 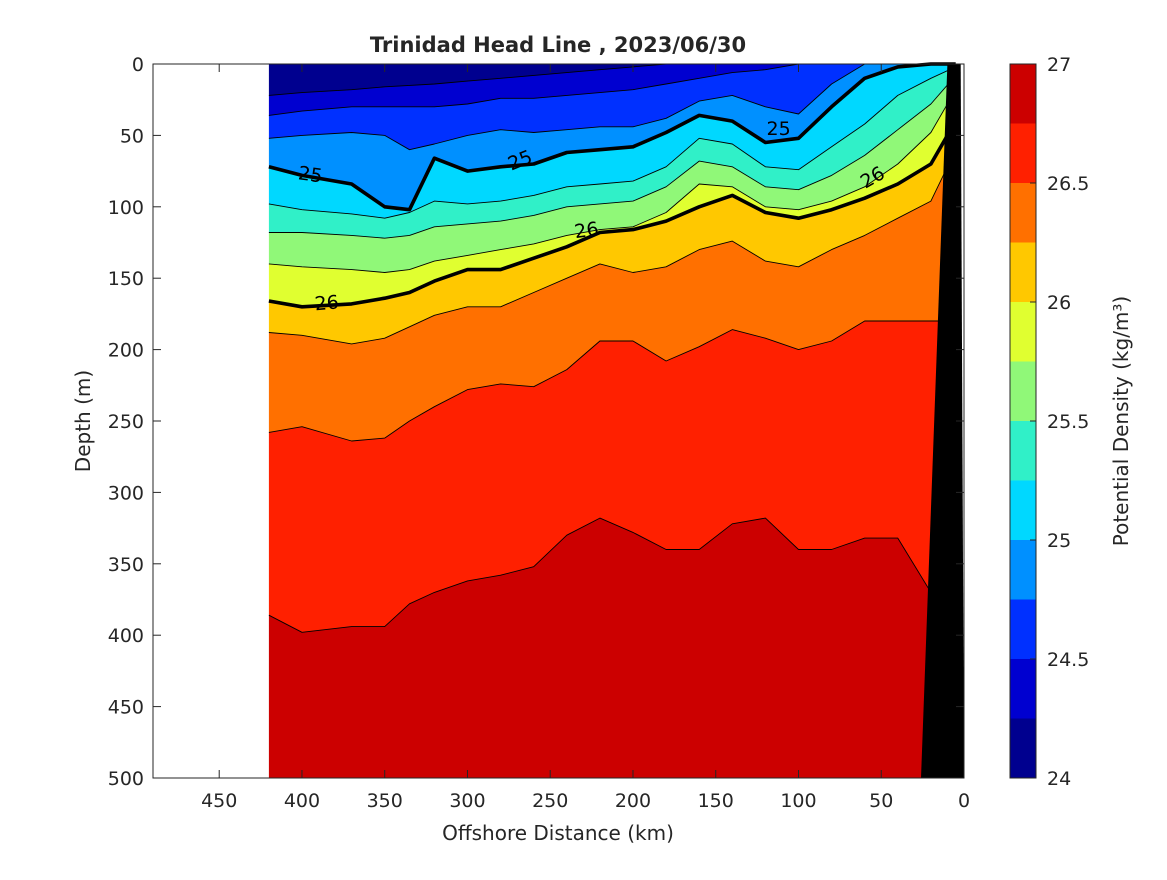 I want to click on y-tick-label: 450, so click(x=126, y=708).